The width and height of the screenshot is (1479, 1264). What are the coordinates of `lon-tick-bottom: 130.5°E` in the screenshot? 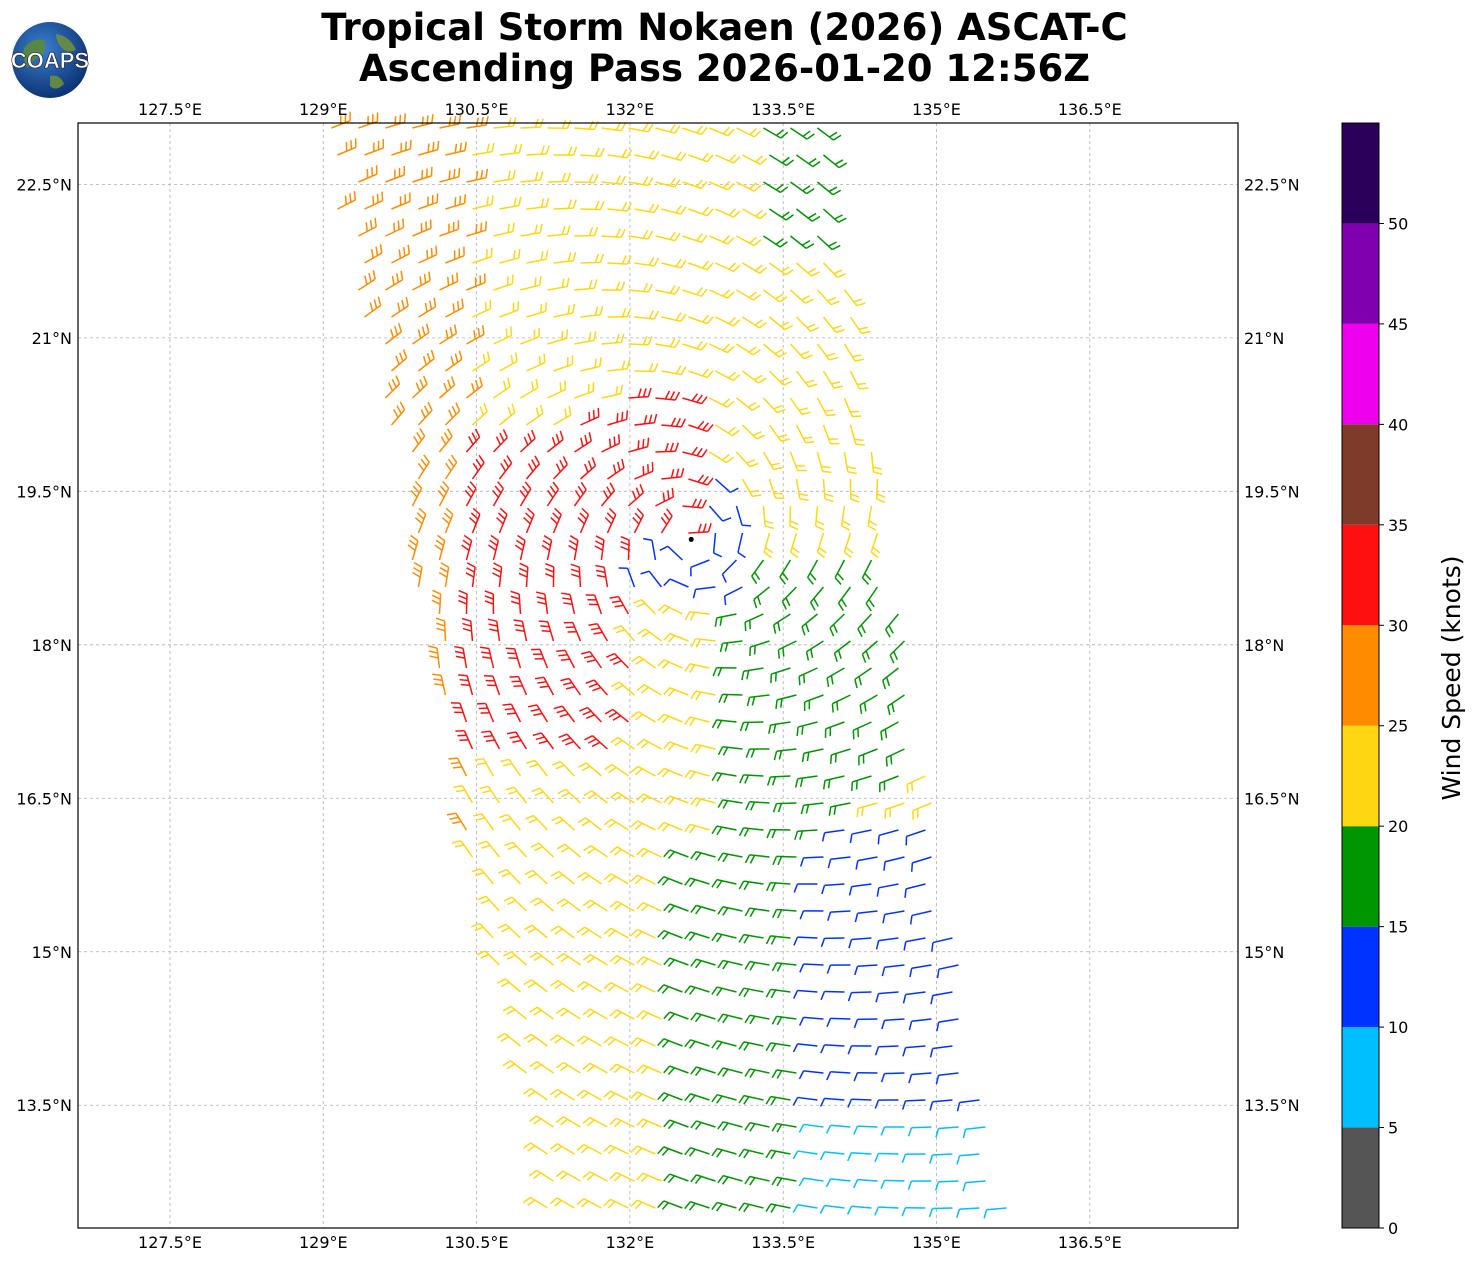 It's located at (477, 1242).